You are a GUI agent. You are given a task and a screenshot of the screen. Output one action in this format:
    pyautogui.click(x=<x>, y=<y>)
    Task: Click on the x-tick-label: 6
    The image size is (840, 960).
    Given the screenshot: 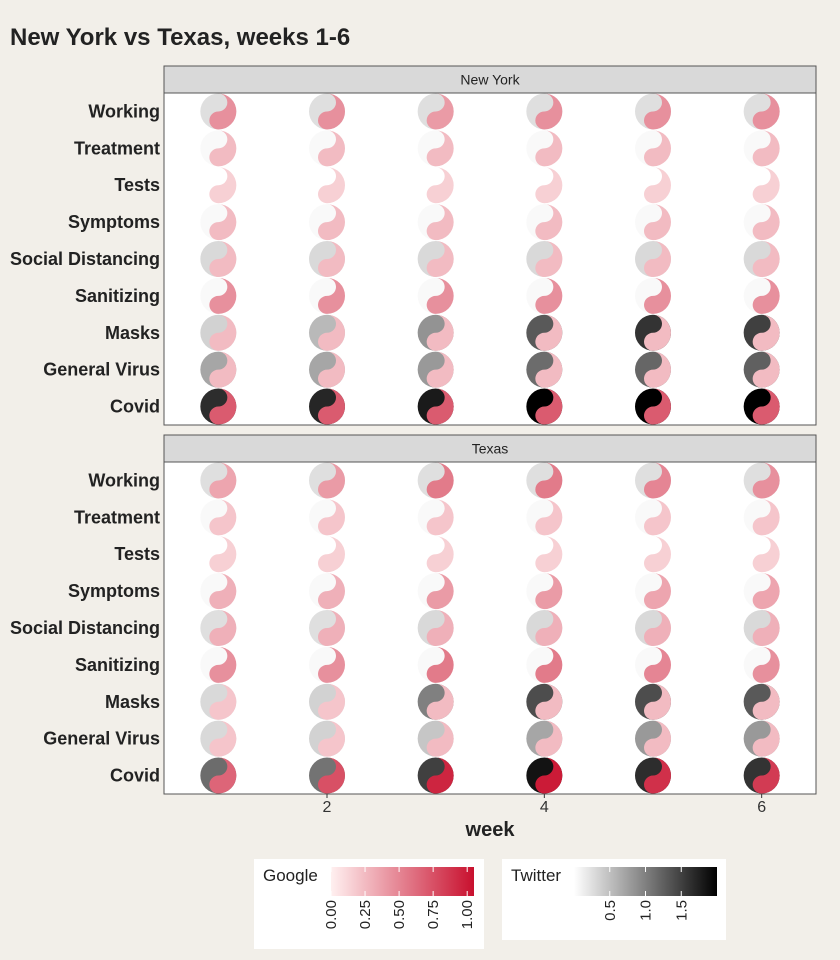 What is the action you would take?
    pyautogui.click(x=761, y=807)
    